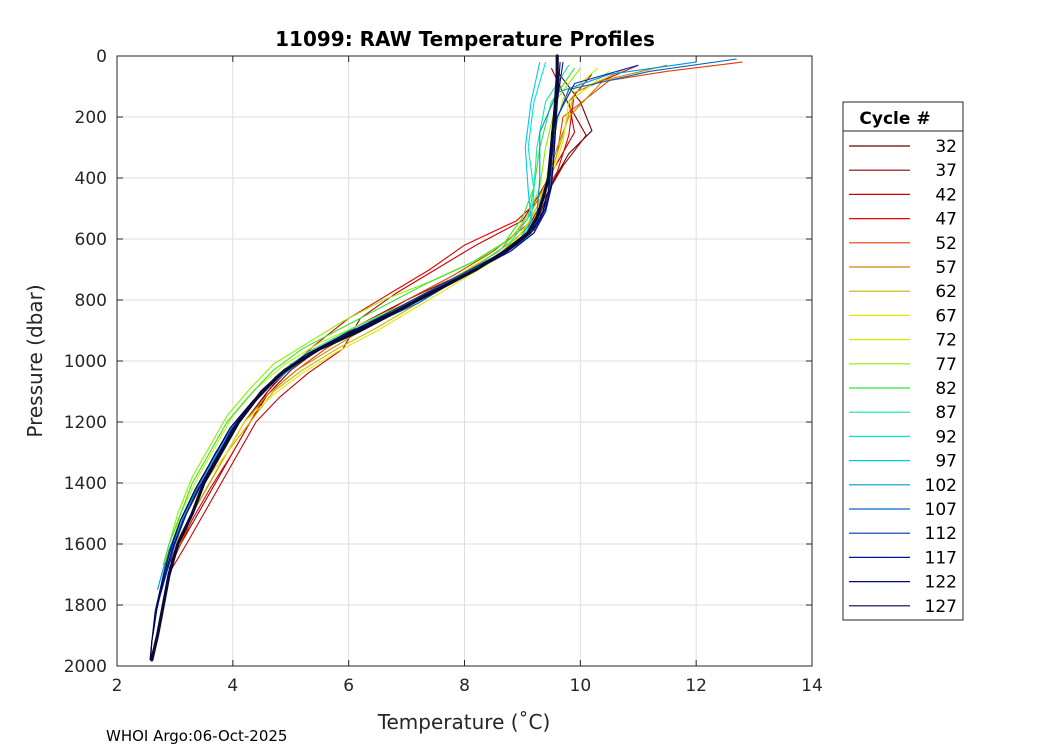  I want to click on y-tick-label: 200, so click(91, 118).